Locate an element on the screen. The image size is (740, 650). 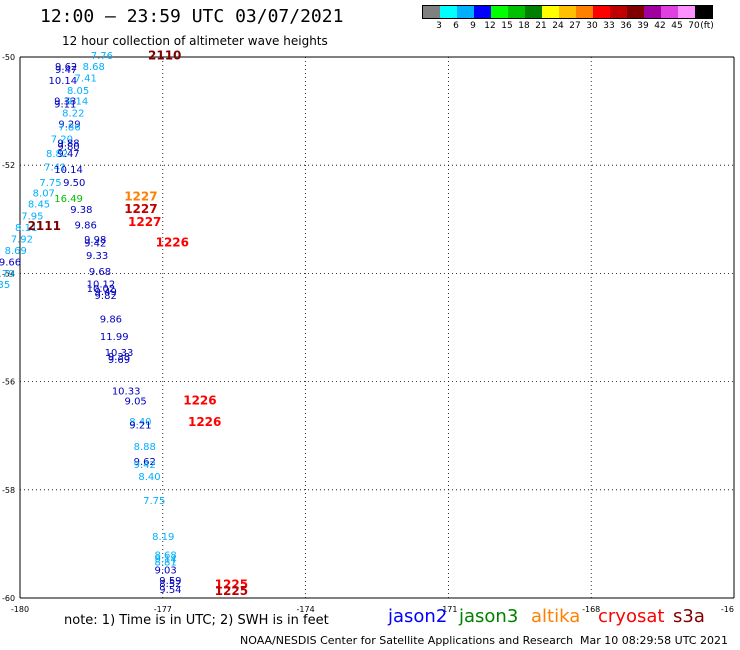
wave-height-label: 8.35 is located at coordinates (5, 285).